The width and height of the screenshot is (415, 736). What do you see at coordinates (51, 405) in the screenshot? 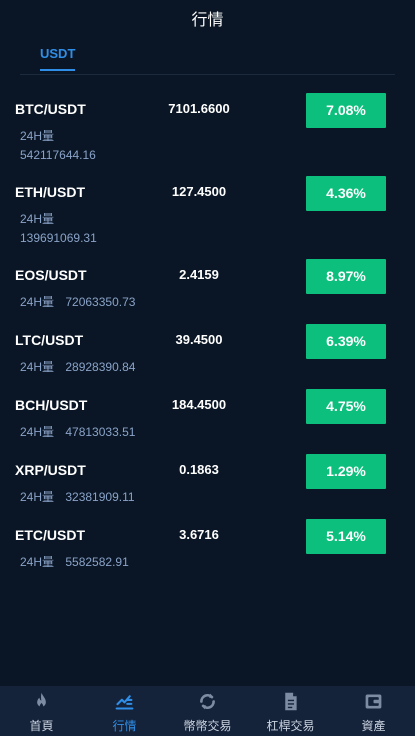
I see `pair-name: BCH/USDT` at bounding box center [51, 405].